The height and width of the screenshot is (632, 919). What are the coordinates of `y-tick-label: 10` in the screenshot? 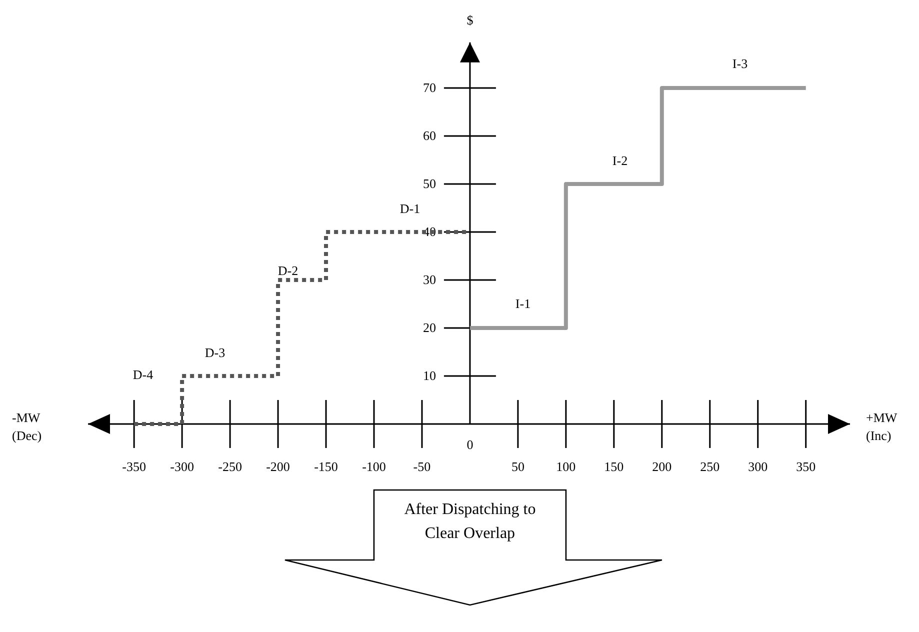 It's located at (429, 376).